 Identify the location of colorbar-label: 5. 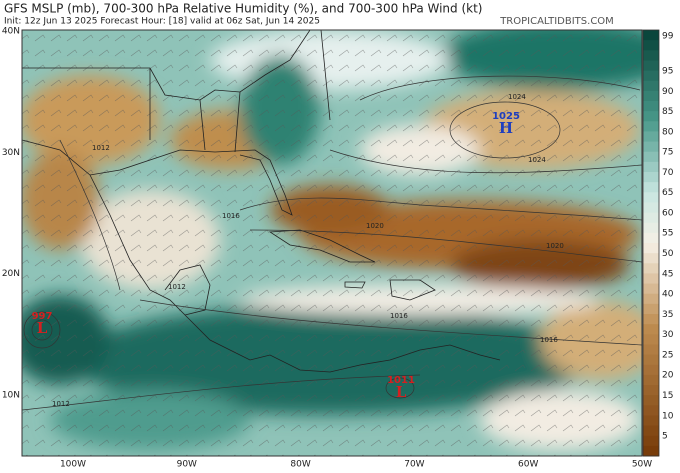
(665, 437).